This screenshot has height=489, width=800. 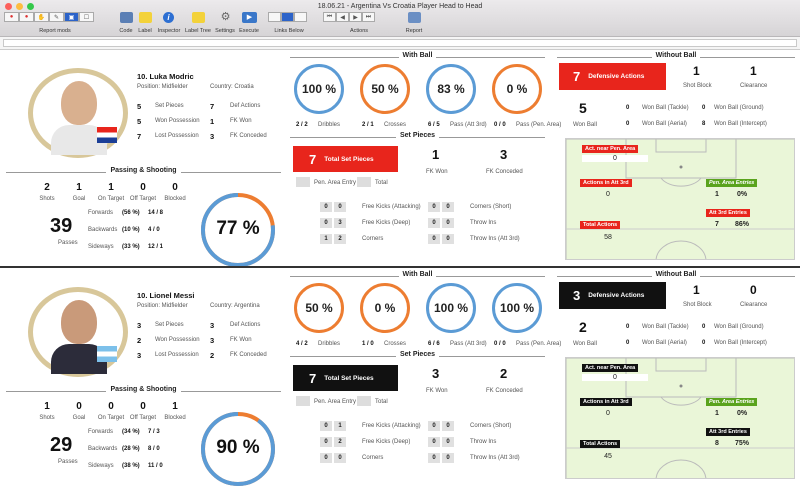 What do you see at coordinates (212, 121) in the screenshot?
I see `summary-value-2: 1` at bounding box center [212, 121].